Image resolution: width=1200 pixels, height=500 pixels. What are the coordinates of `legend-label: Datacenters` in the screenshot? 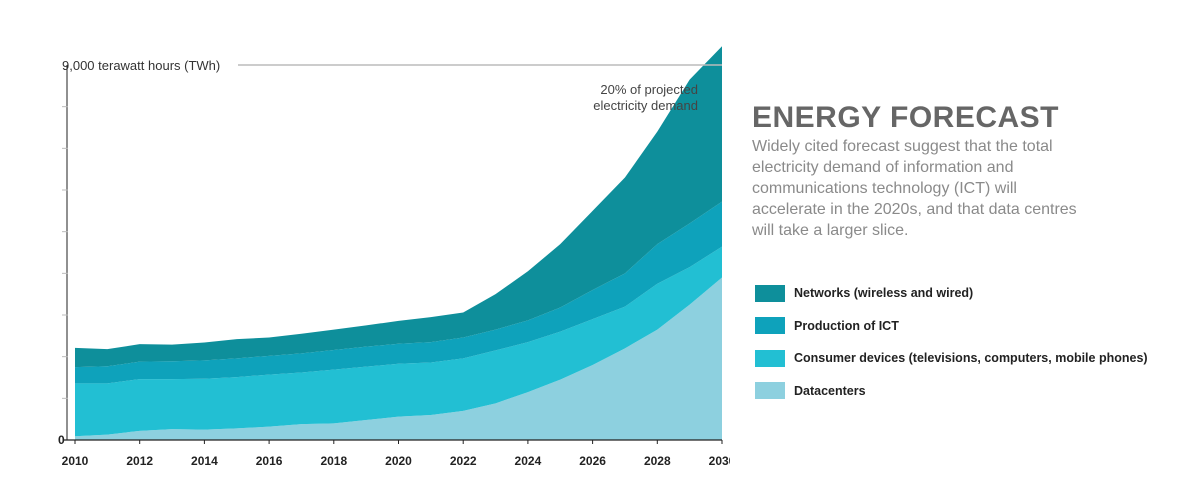 It's located at (830, 390).